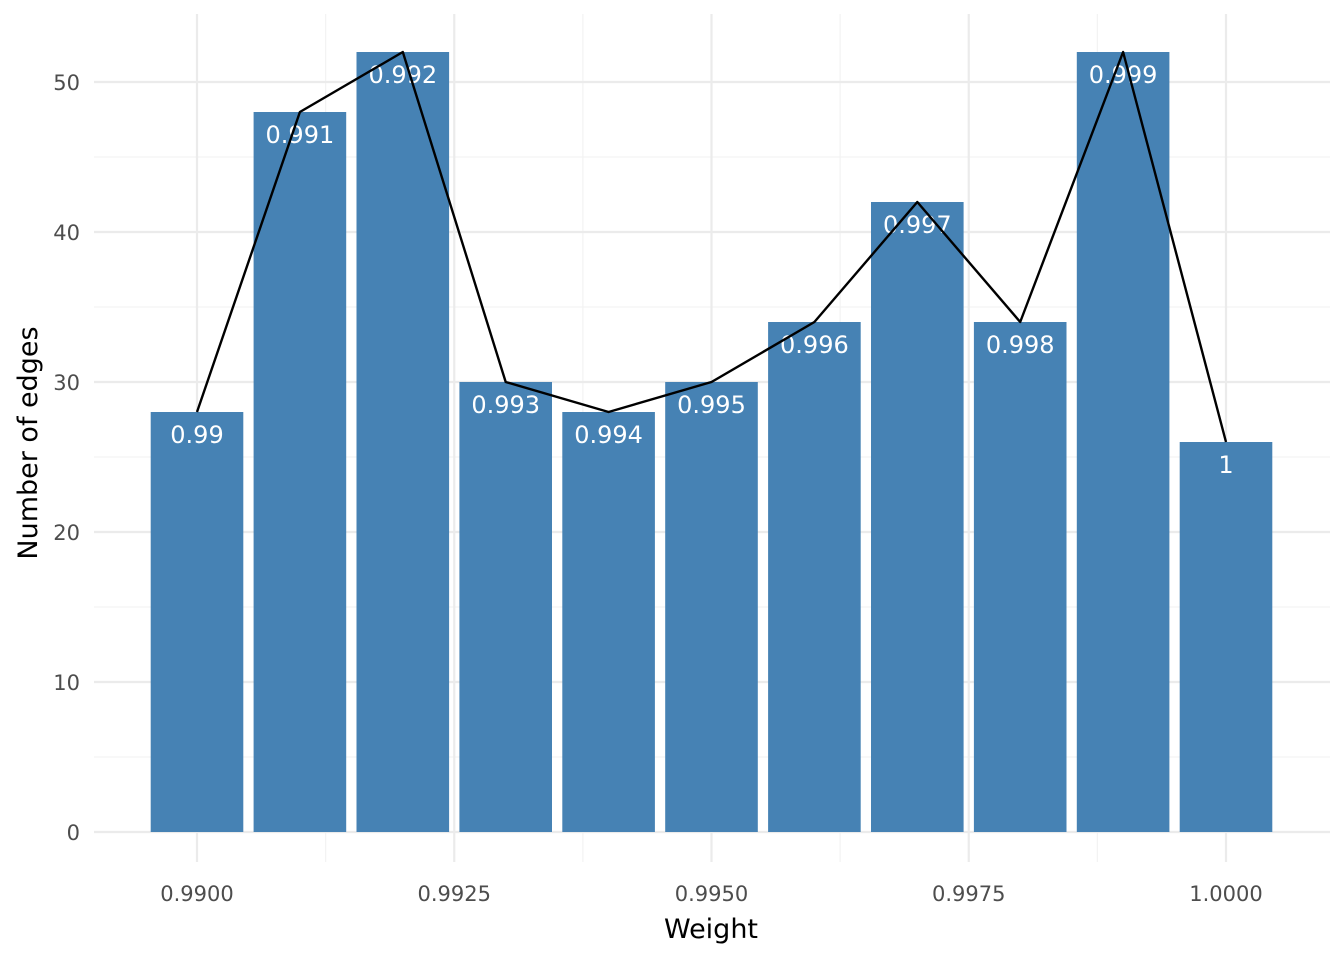 This screenshot has width=1344, height=960. What do you see at coordinates (505, 405) in the screenshot?
I see `bar-value-label: 0.993` at bounding box center [505, 405].